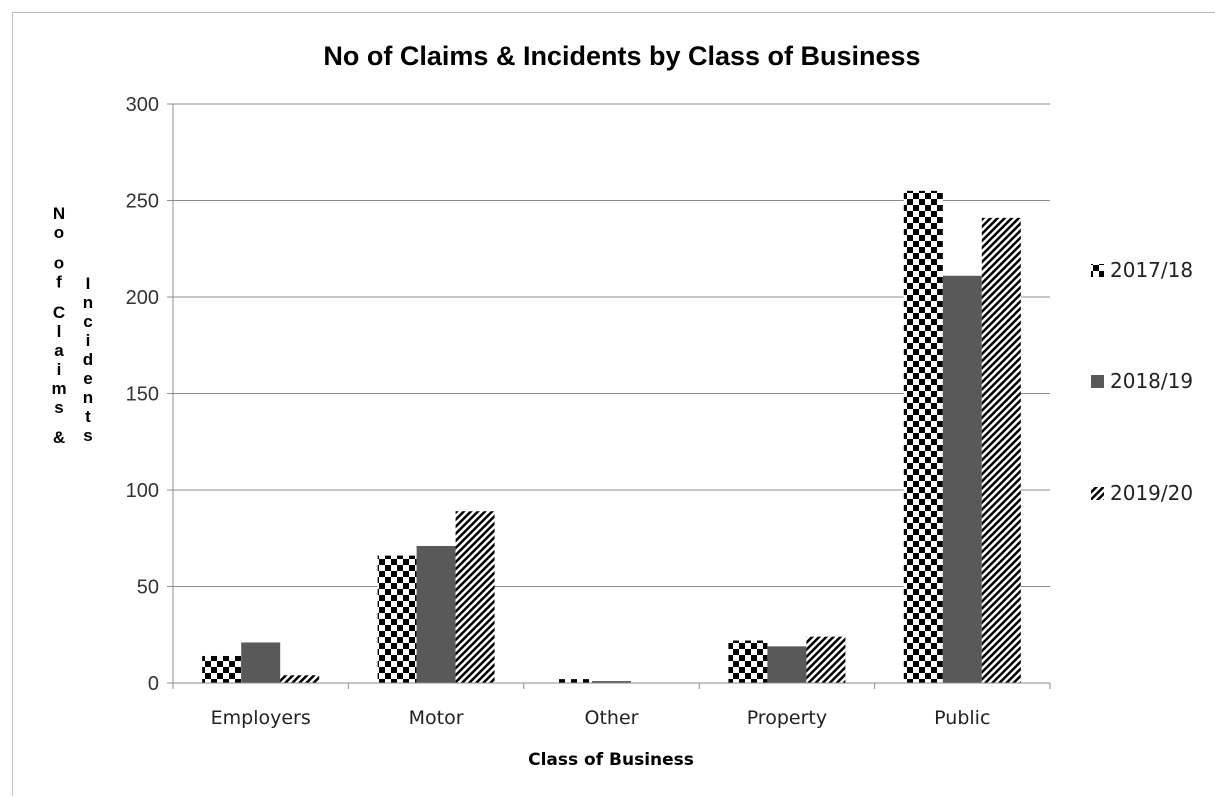 This screenshot has height=797, width=1215. What do you see at coordinates (59, 312) in the screenshot?
I see `y-axis-label-char: C` at bounding box center [59, 312].